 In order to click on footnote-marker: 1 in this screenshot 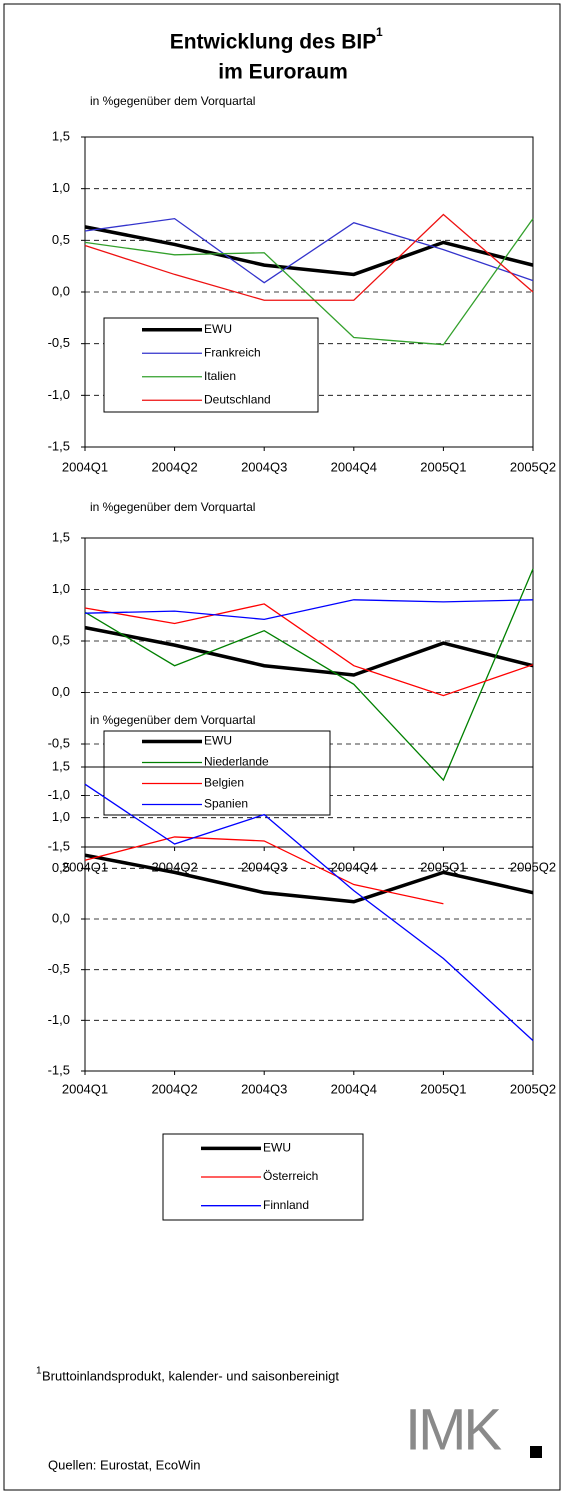, I will do `click(39, 1371)`.